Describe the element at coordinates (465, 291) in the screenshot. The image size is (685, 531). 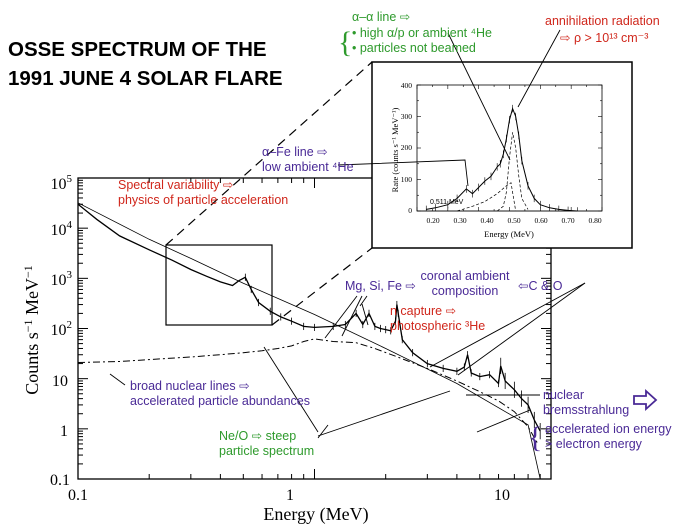
I see `annotation-coronal-line2: composition` at that location.